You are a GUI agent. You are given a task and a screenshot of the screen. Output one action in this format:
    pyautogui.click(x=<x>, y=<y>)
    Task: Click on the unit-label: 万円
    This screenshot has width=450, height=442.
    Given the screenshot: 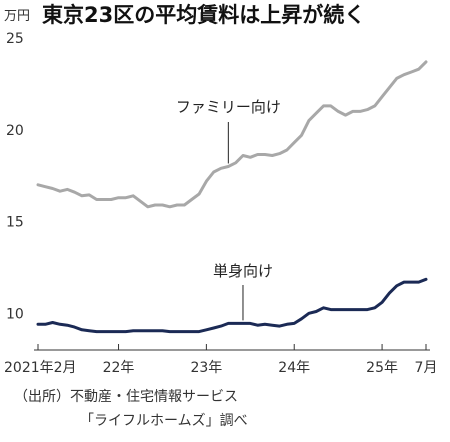 What is the action you would take?
    pyautogui.click(x=17, y=16)
    